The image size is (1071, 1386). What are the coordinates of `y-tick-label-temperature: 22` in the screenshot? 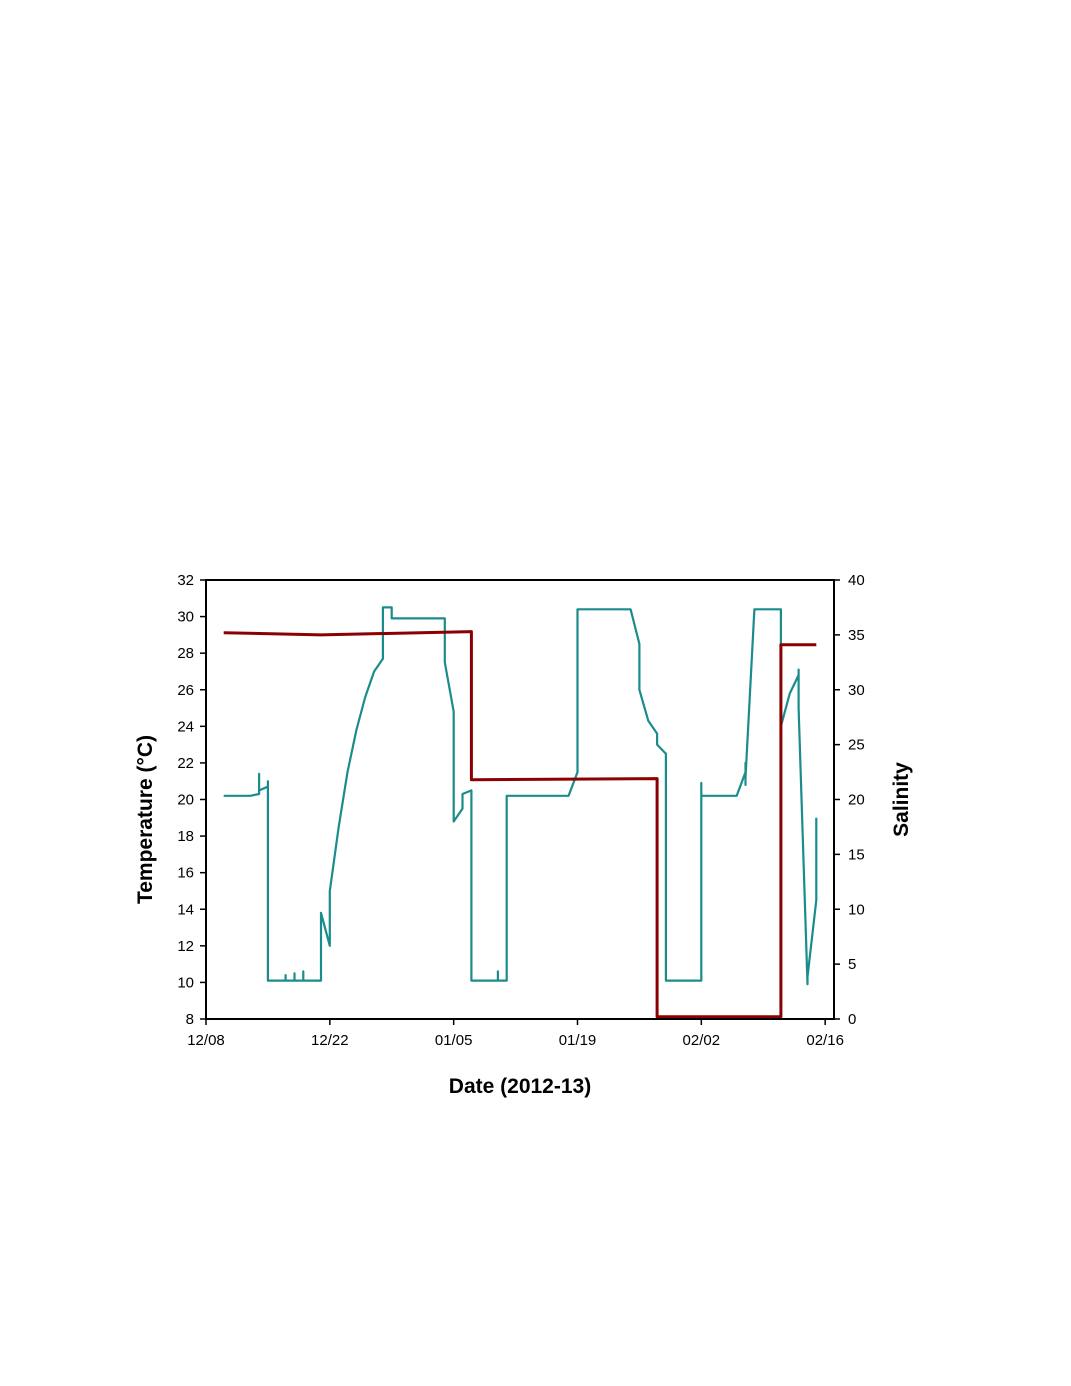 It's located at (185, 763).